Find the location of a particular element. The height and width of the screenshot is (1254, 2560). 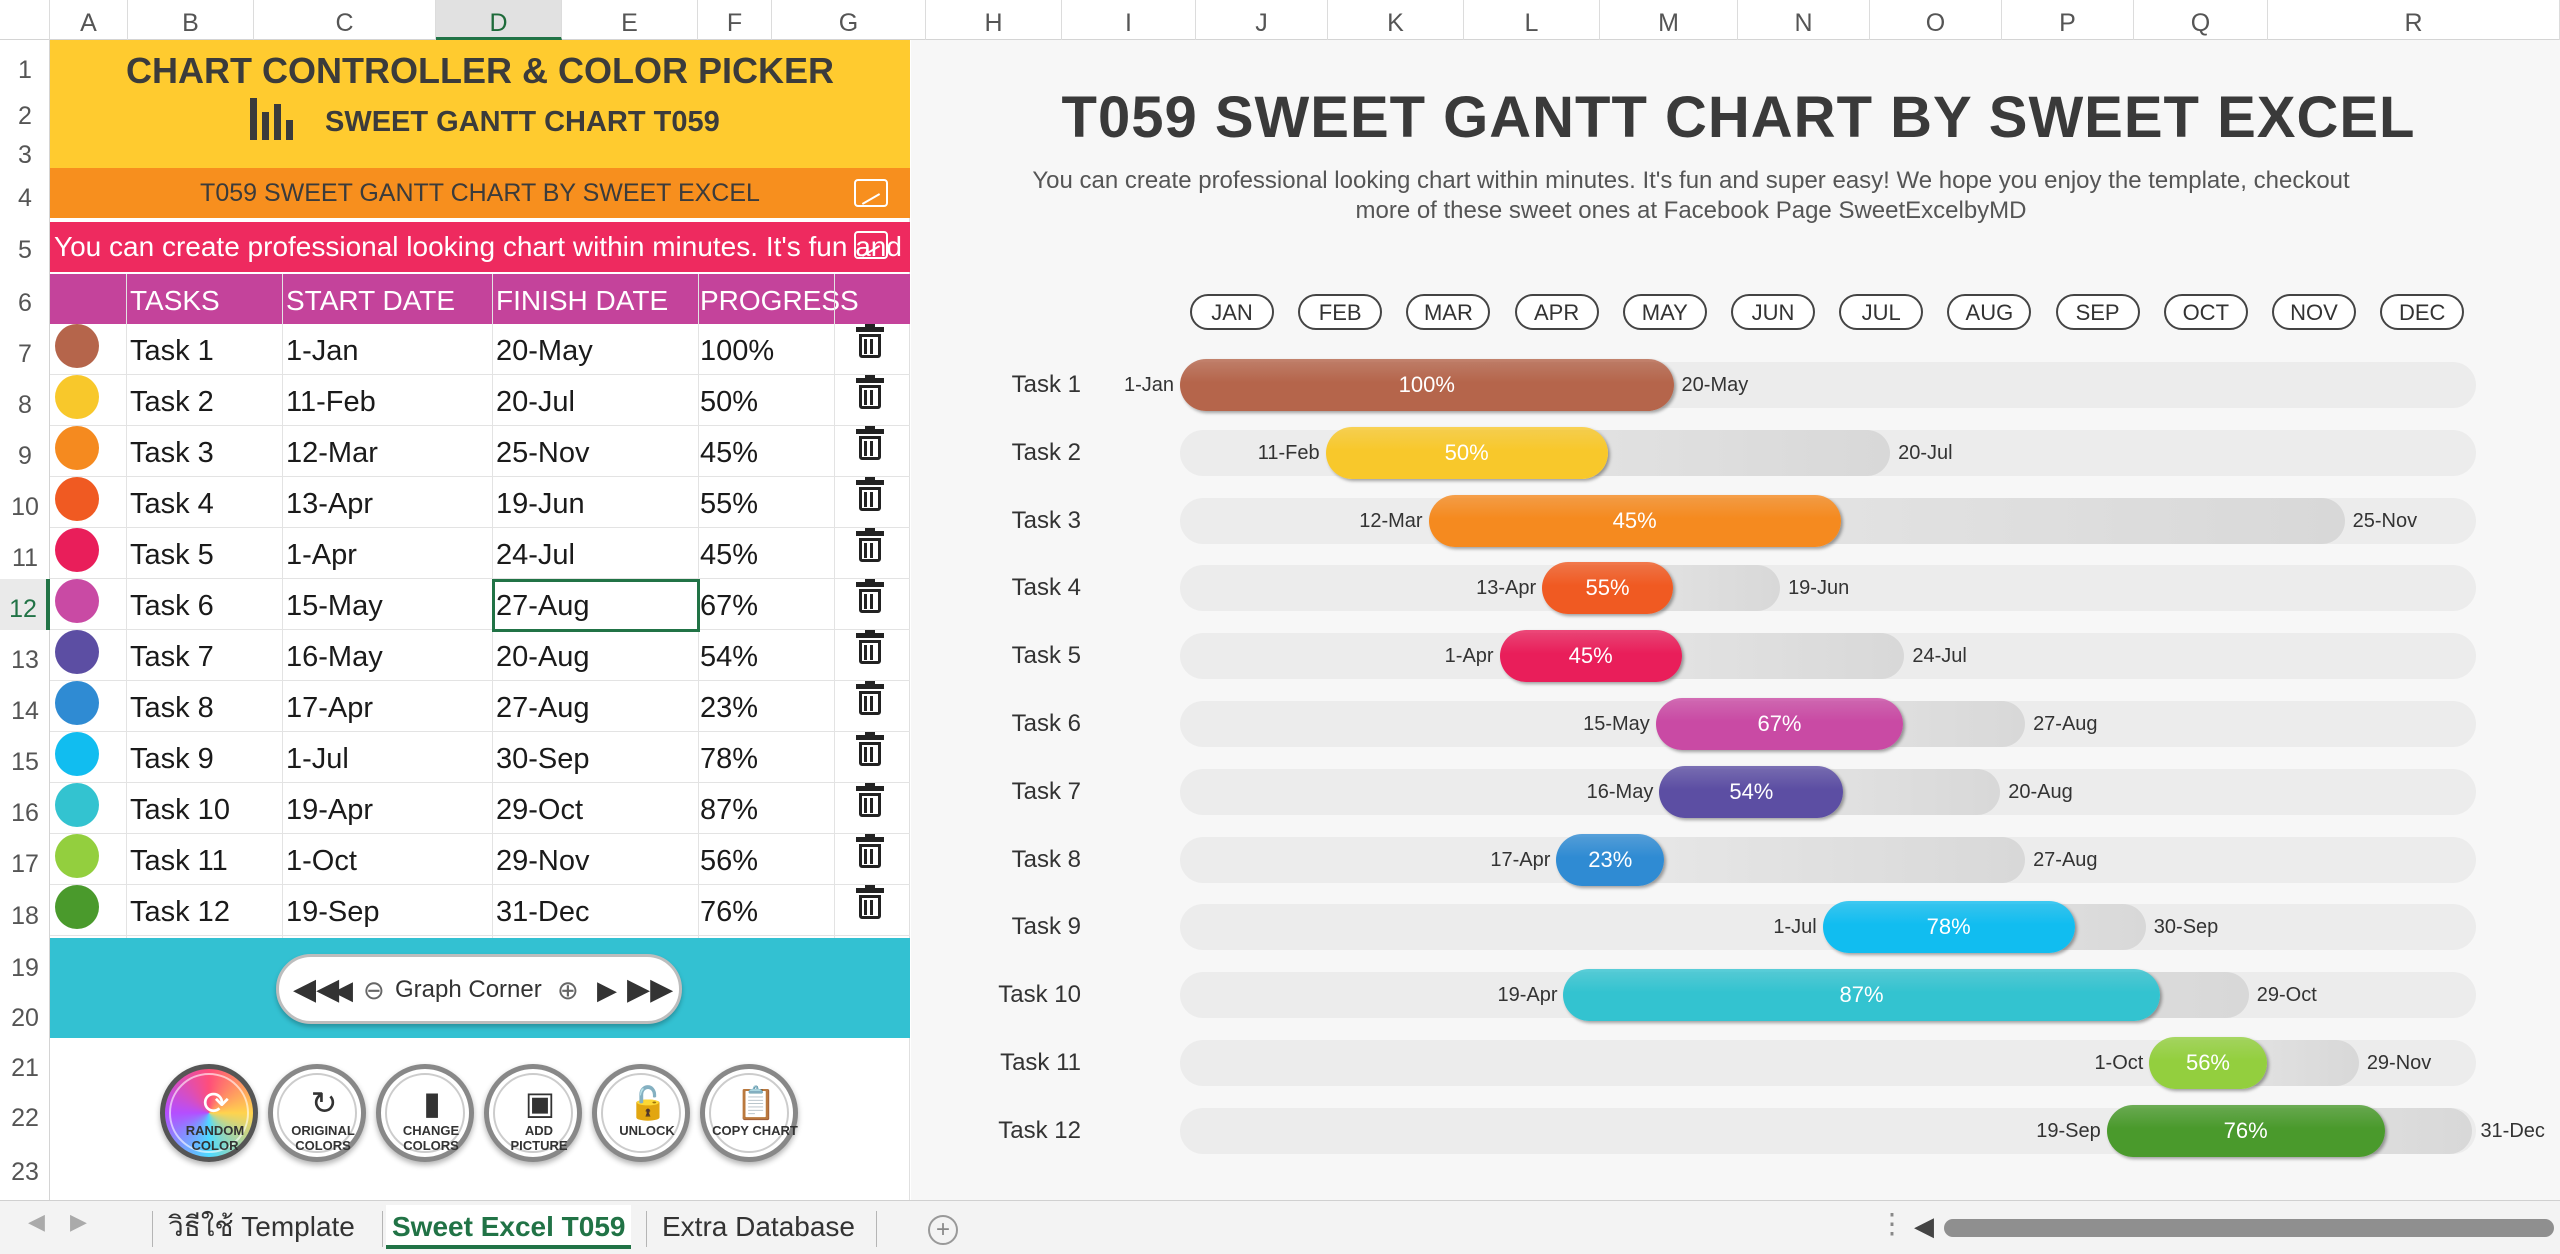

start-date-cell: 1-Jul is located at coordinates (317, 759).